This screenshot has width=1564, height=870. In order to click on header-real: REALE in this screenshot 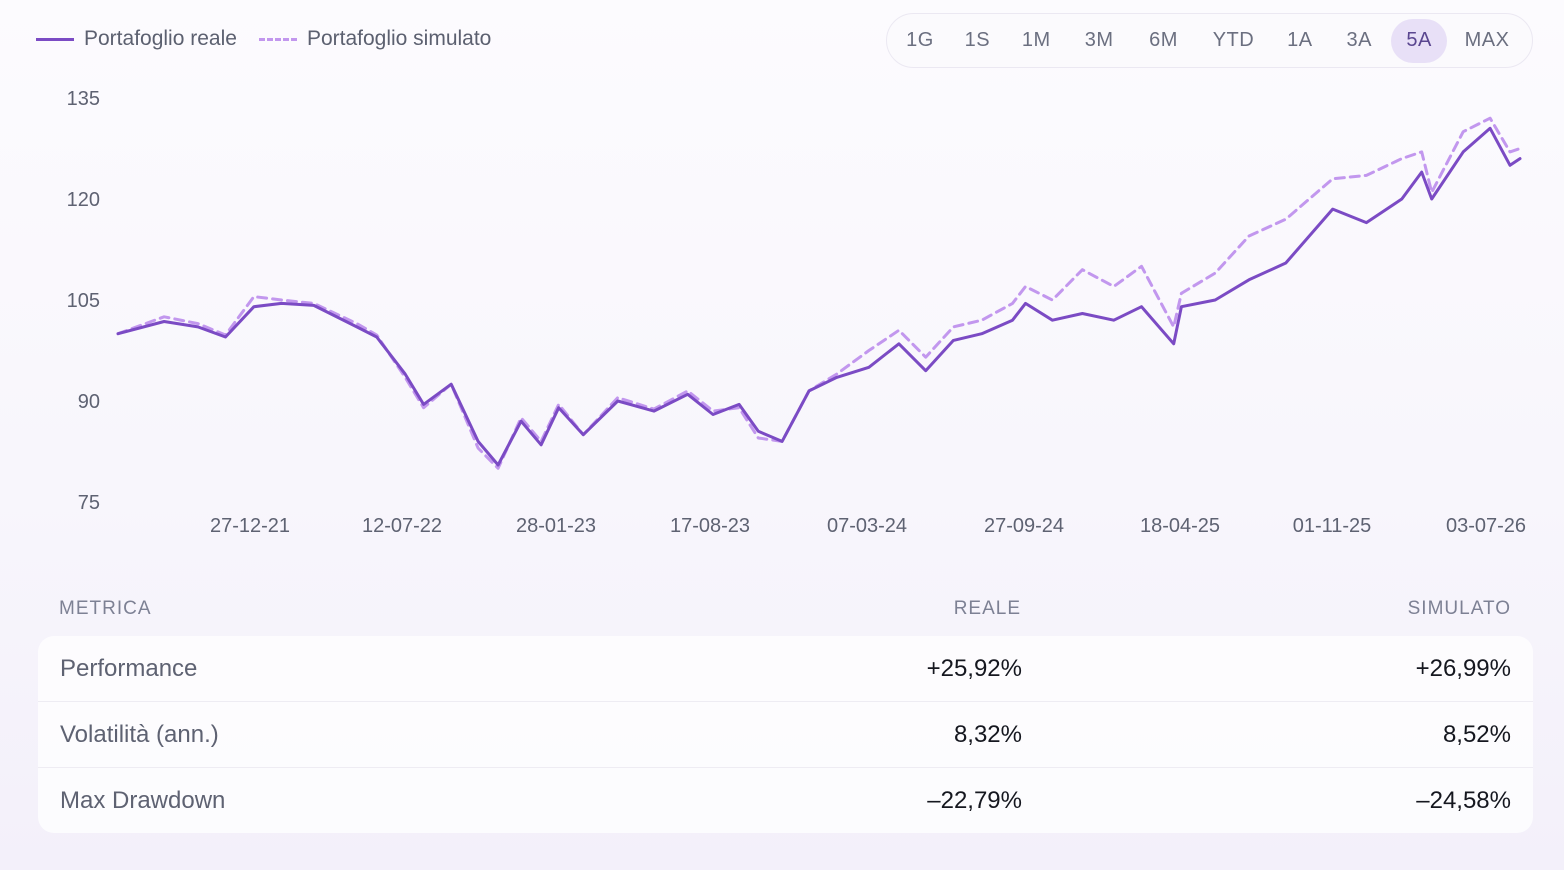, I will do `click(987, 608)`.